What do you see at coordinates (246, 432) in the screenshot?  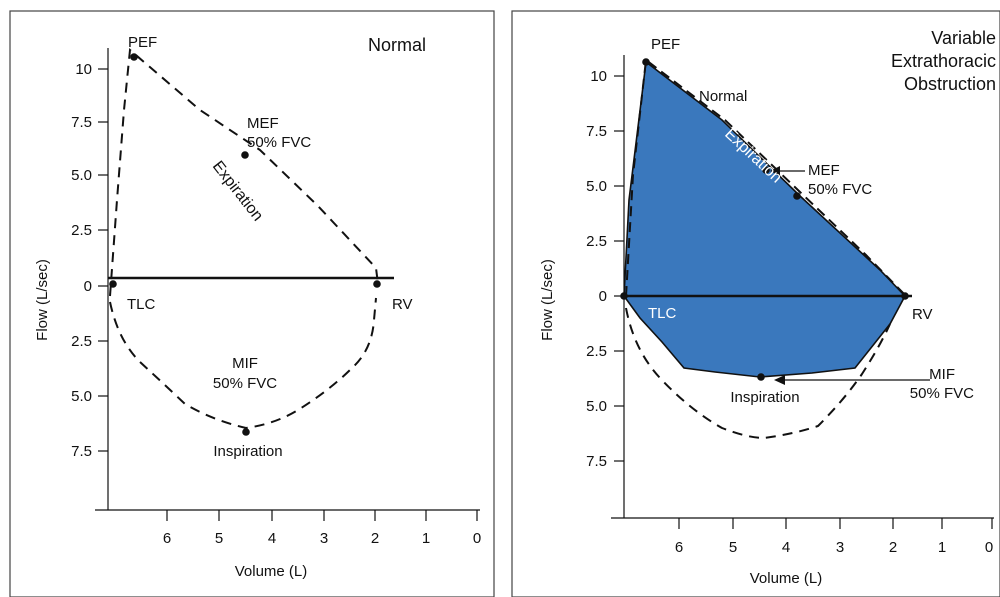 I see `inspiration-point` at bounding box center [246, 432].